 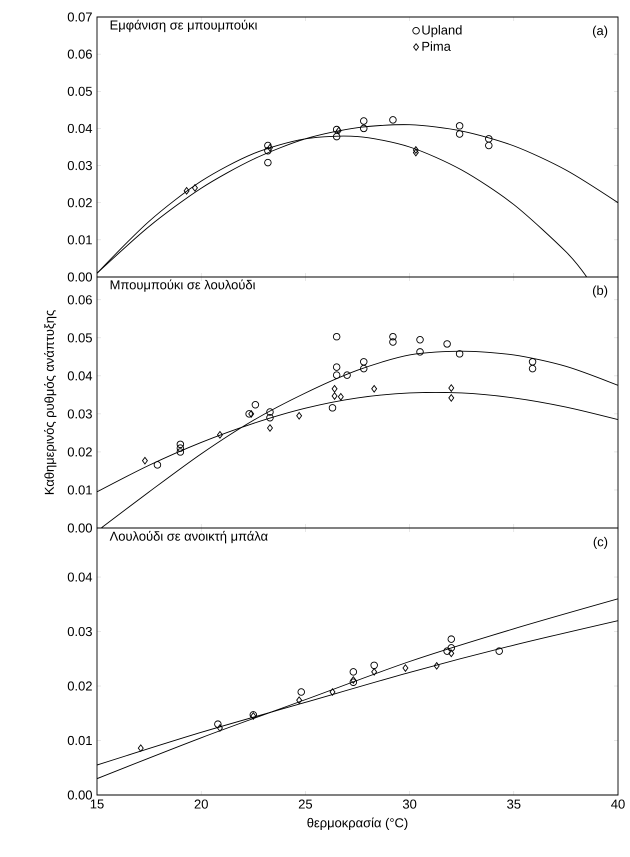 I want to click on x-tick-label: 15, so click(x=97, y=804).